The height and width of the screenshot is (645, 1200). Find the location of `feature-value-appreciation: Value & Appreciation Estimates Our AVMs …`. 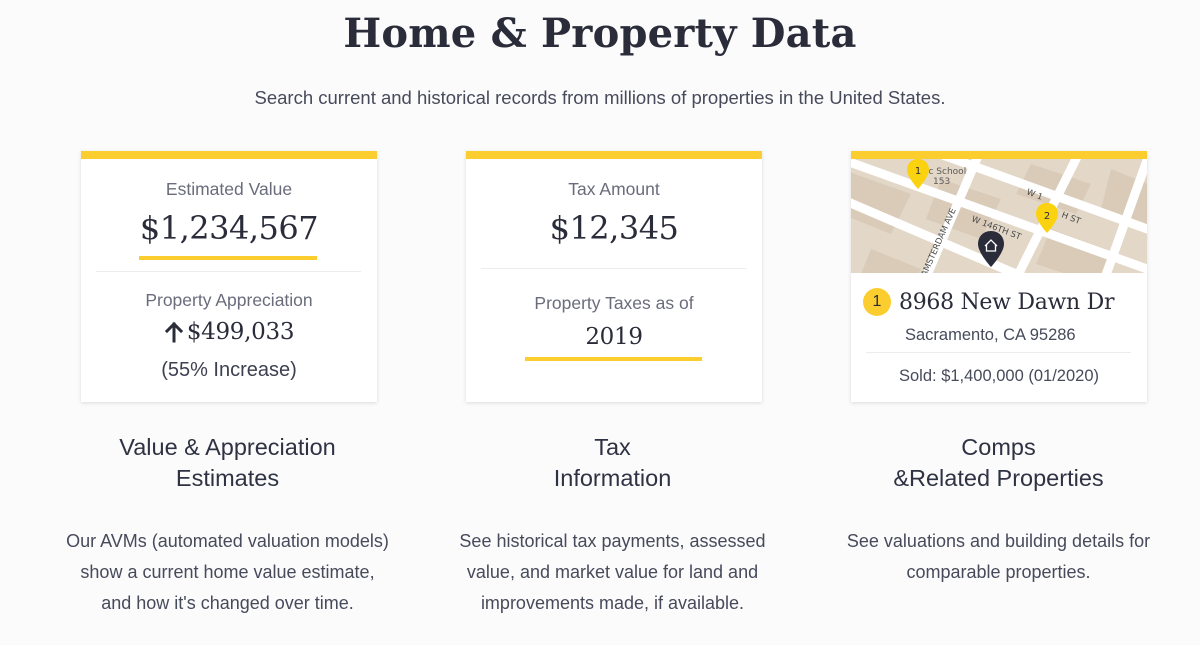

feature-value-appreciation: Value & Appreciation Estimates Our AVMs … is located at coordinates (227, 525).